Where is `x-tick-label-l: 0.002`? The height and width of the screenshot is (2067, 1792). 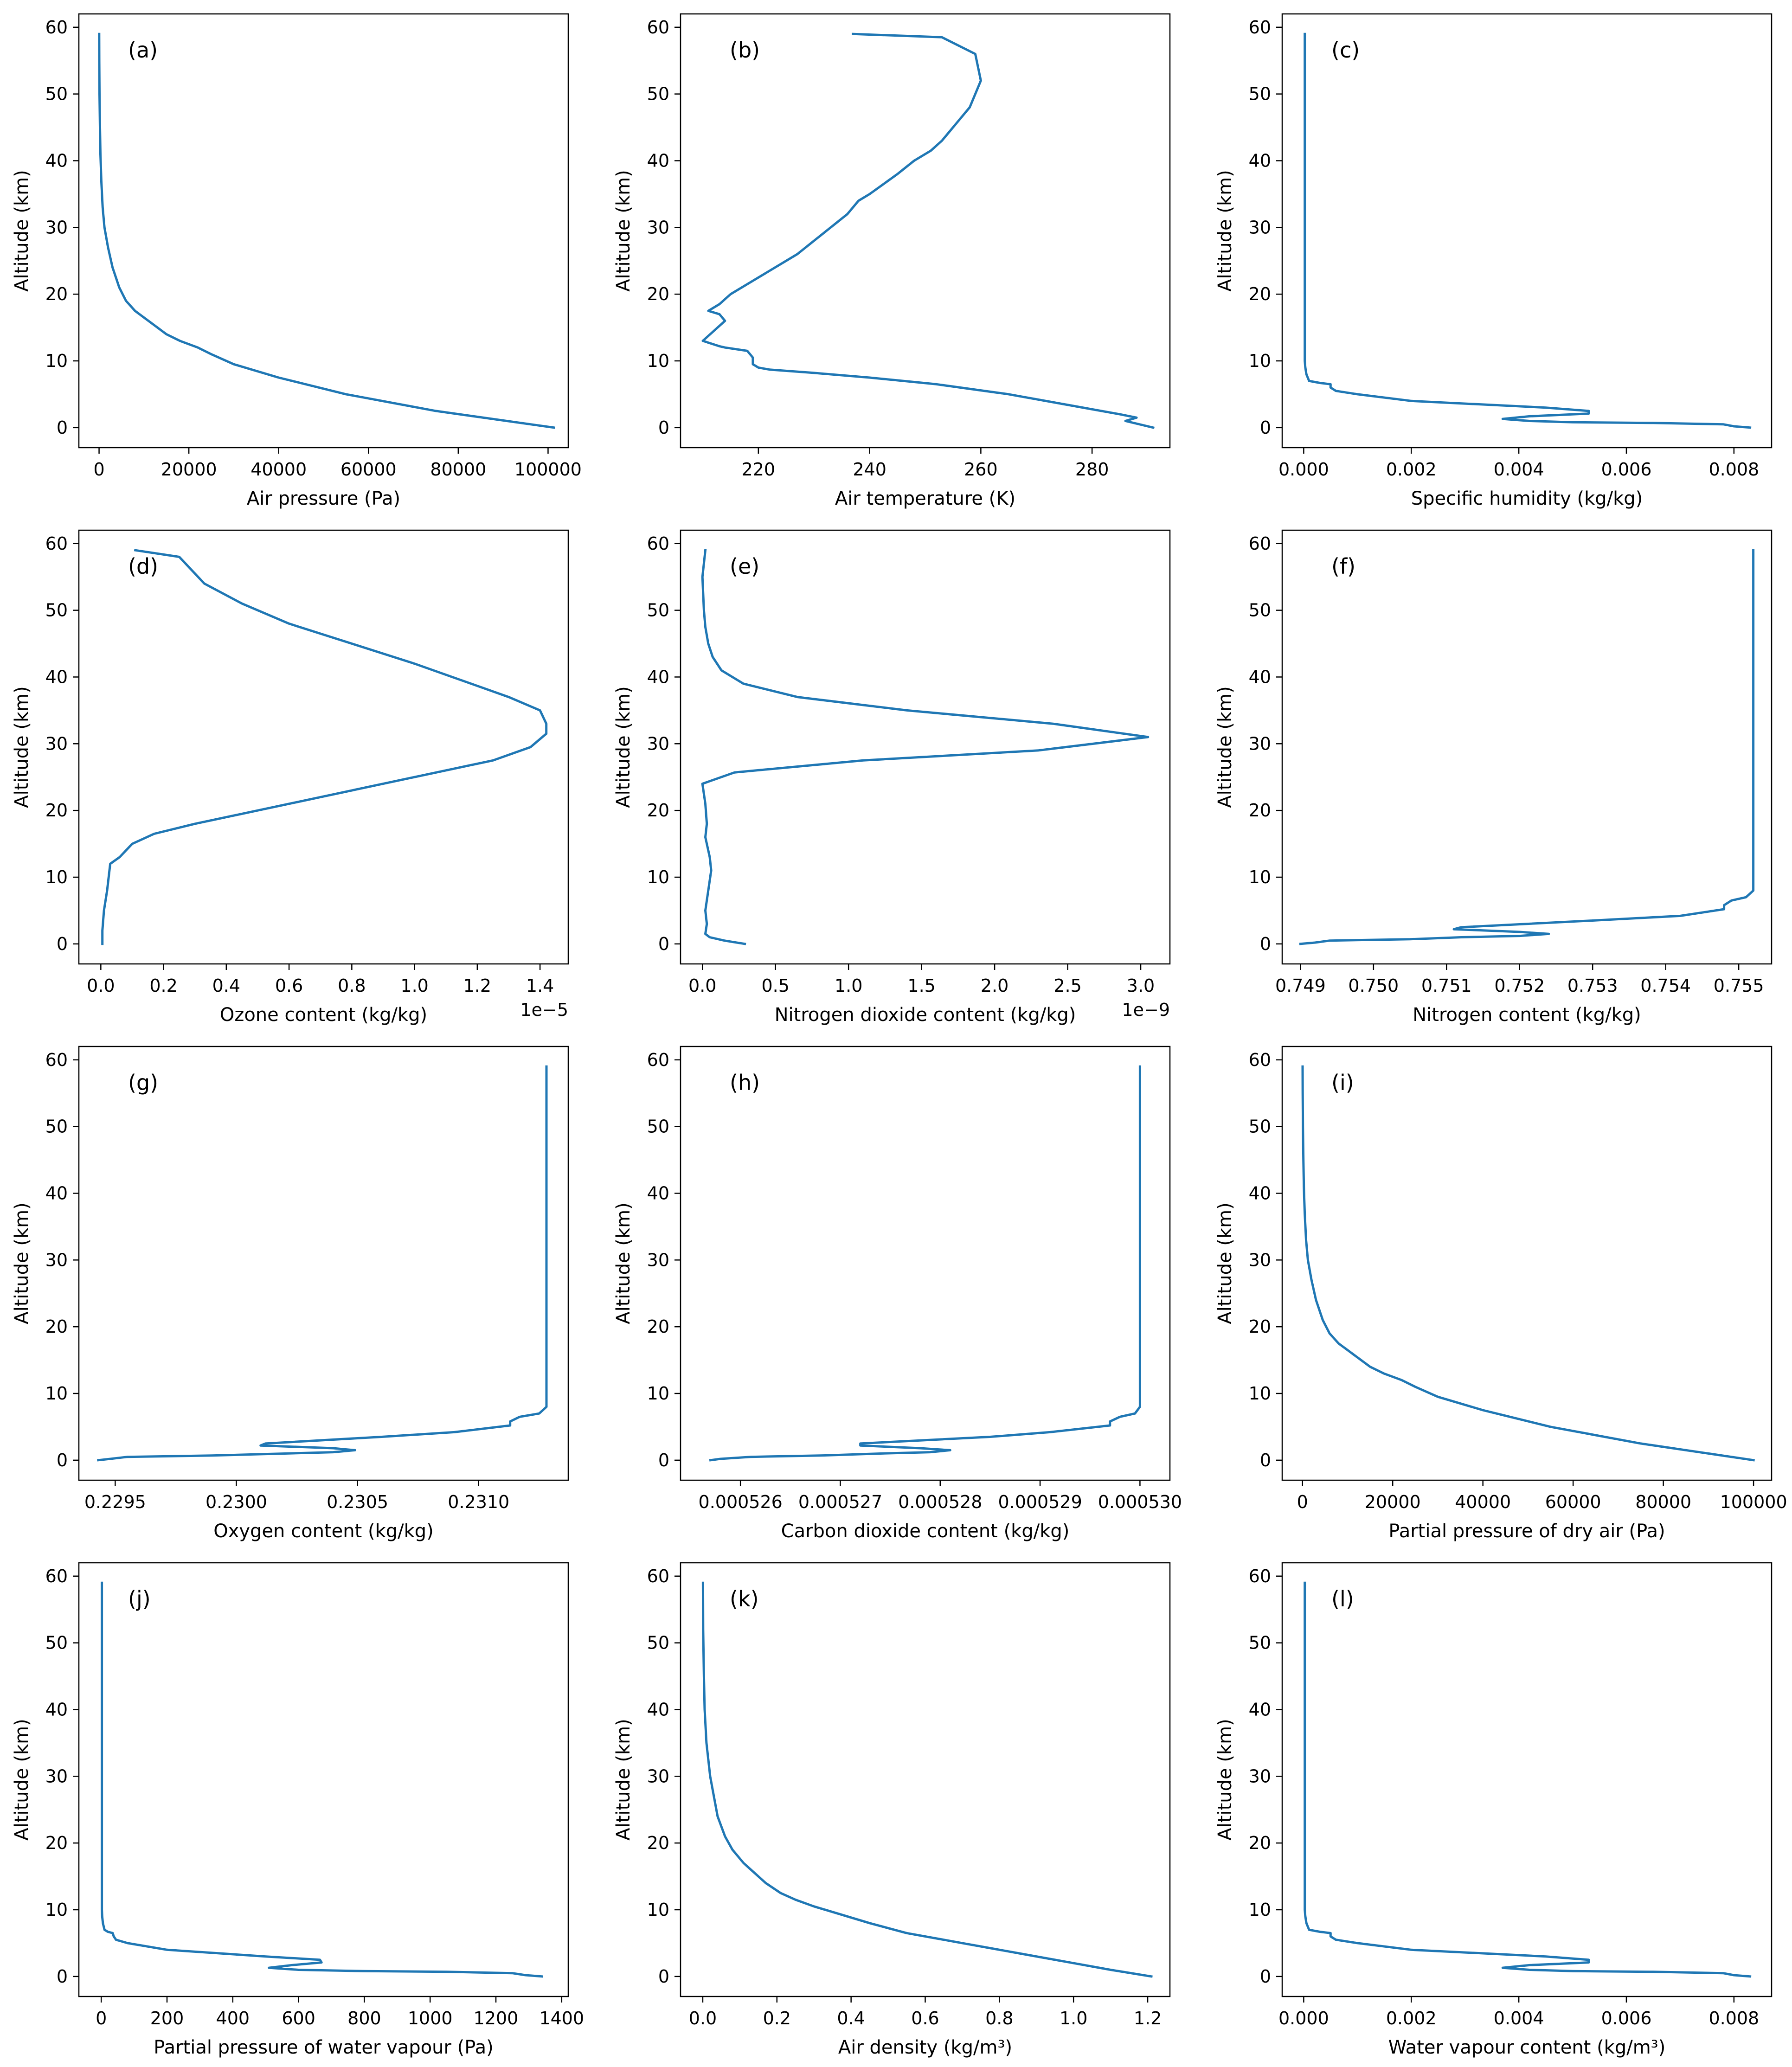 x-tick-label-l: 0.002 is located at coordinates (1411, 2018).